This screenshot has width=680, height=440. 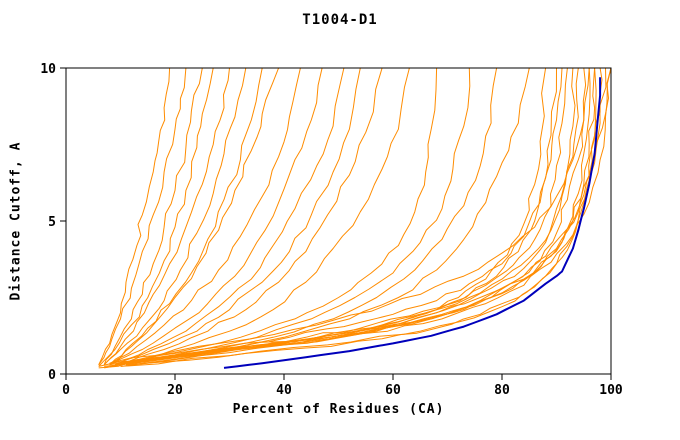 What do you see at coordinates (611, 390) in the screenshot?
I see `x-tick-label: 100` at bounding box center [611, 390].